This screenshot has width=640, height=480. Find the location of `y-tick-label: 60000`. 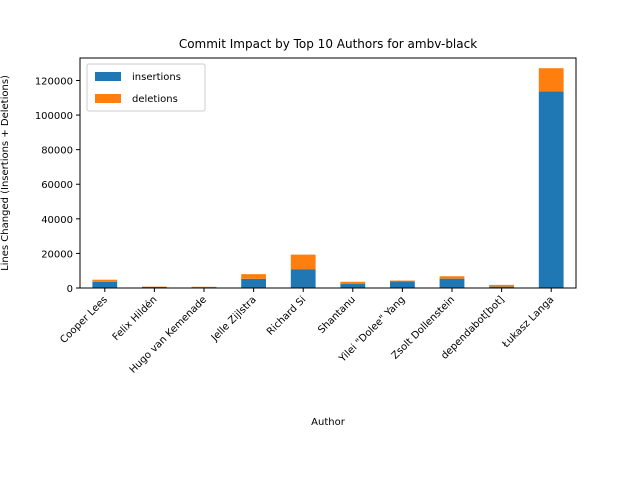

y-tick-label: 60000 is located at coordinates (57, 185).